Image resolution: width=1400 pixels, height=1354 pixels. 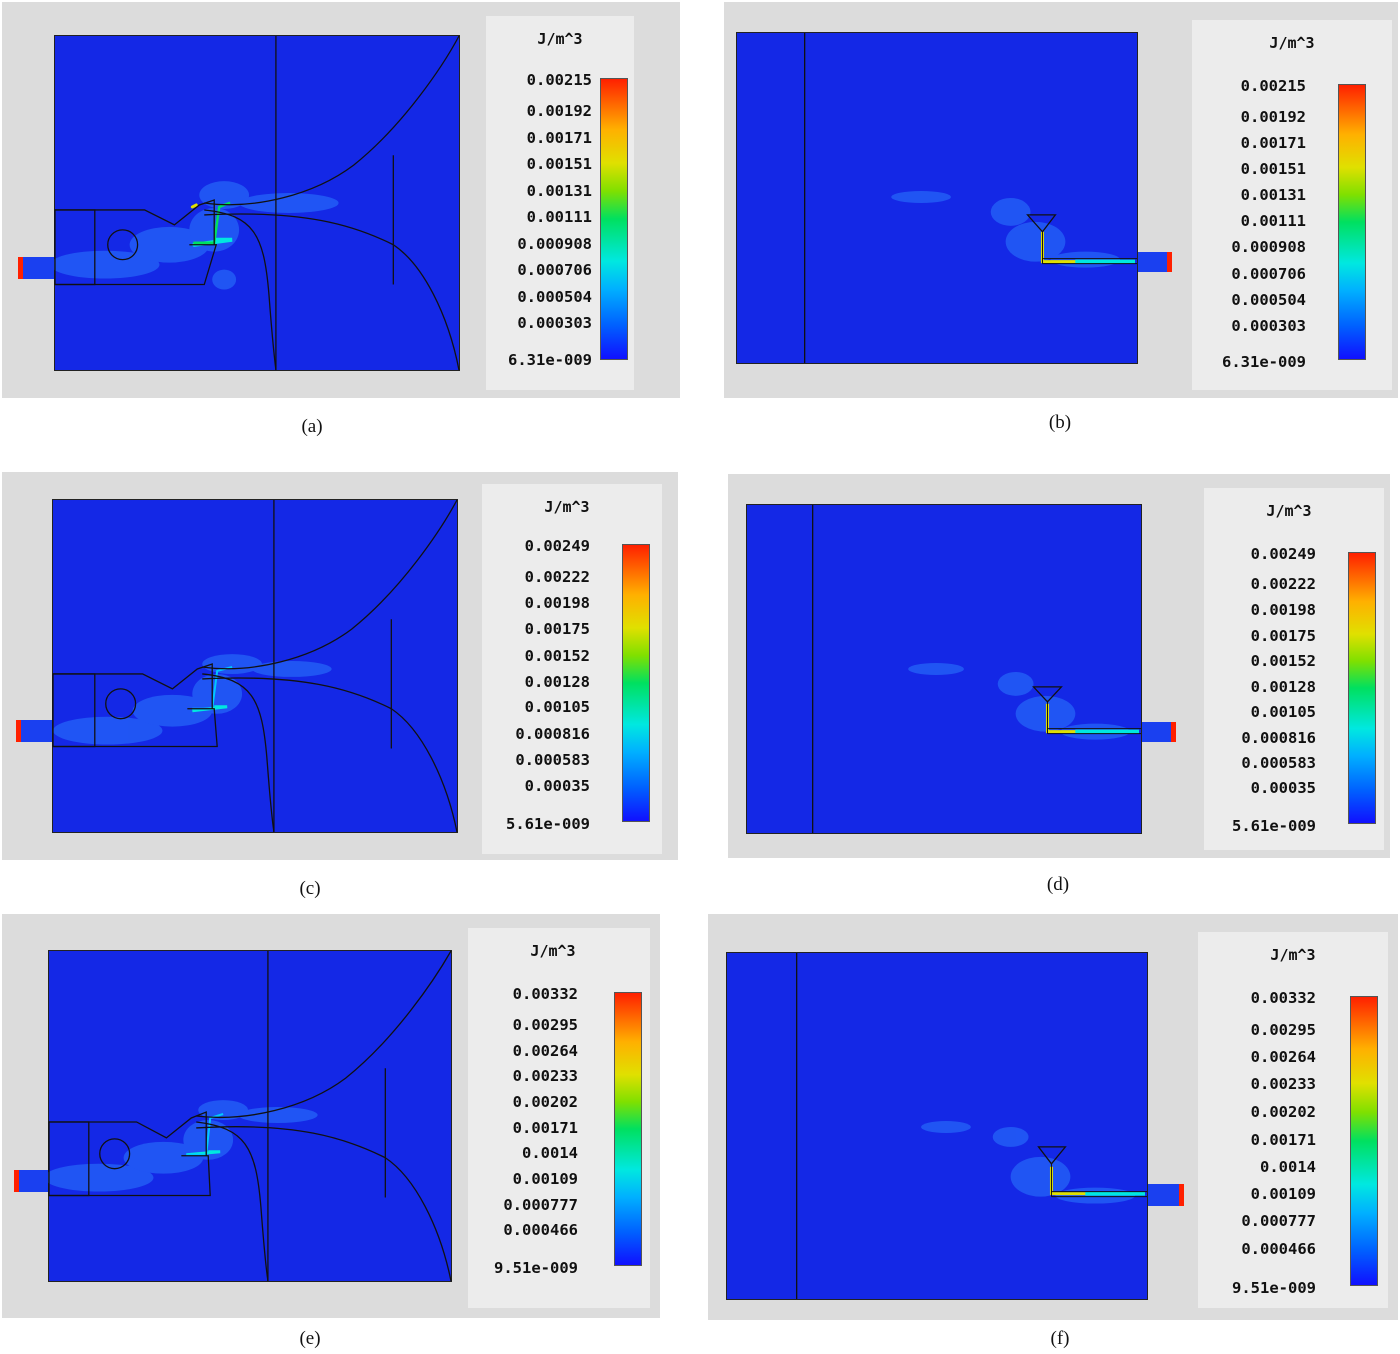 I want to click on feed-port-b, so click(x=1155, y=262).